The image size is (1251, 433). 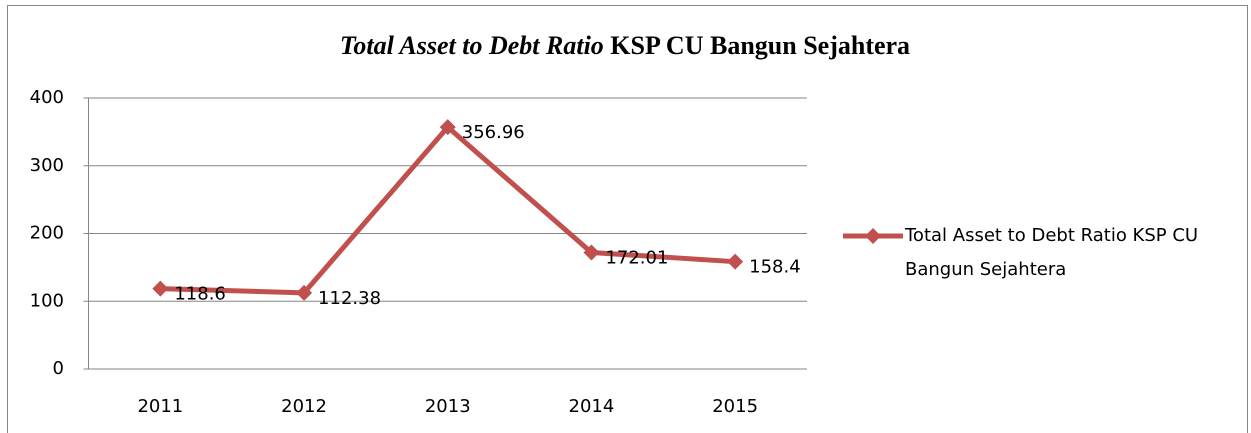 I want to click on data-label: 158.4, so click(x=775, y=267).